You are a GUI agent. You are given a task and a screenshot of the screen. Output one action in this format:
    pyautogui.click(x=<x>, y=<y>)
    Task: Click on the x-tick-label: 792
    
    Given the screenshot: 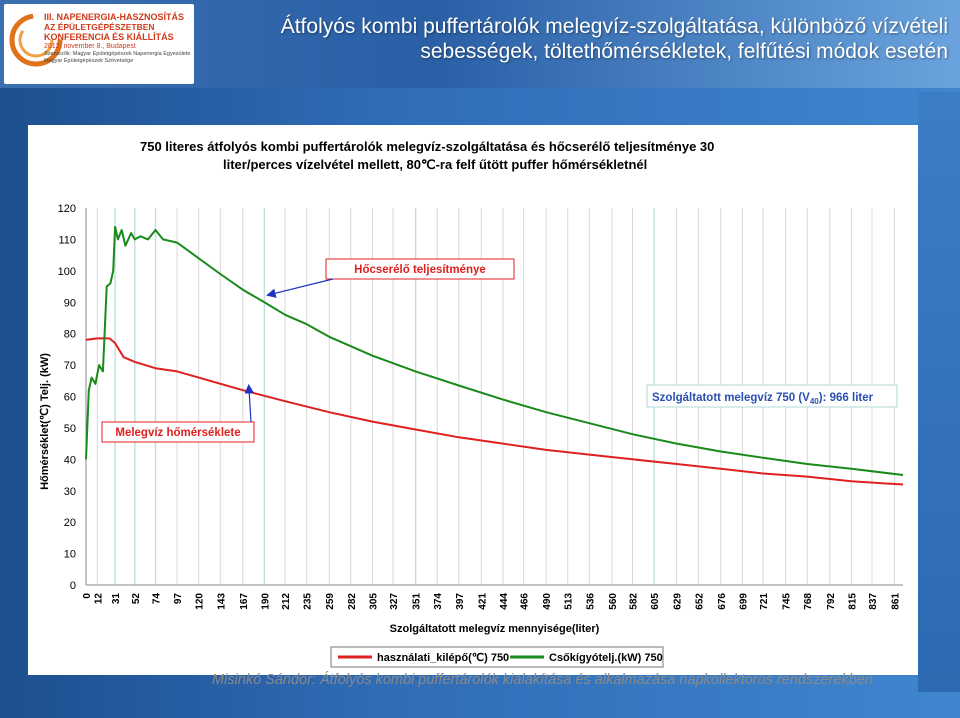 What is the action you would take?
    pyautogui.click(x=831, y=601)
    